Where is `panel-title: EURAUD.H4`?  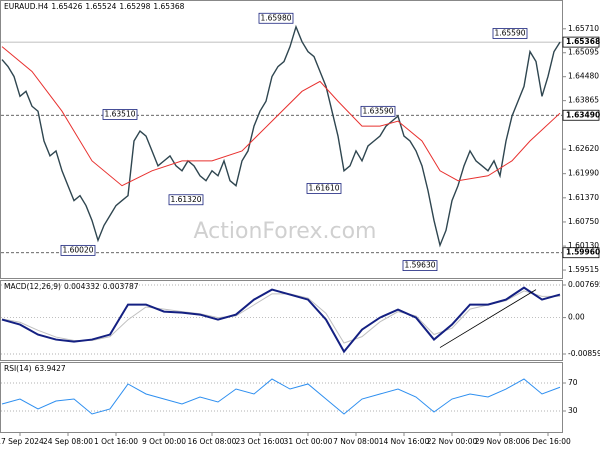 panel-title: EURAUD.H4 is located at coordinates (26, 6).